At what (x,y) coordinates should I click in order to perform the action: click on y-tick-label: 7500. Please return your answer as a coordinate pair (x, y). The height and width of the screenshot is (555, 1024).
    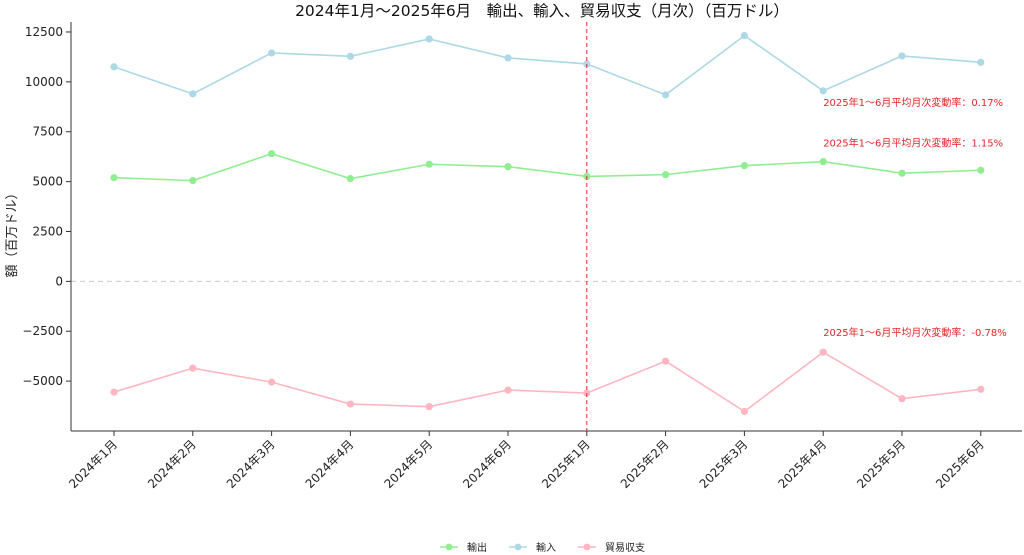
    Looking at the image, I should click on (47, 132).